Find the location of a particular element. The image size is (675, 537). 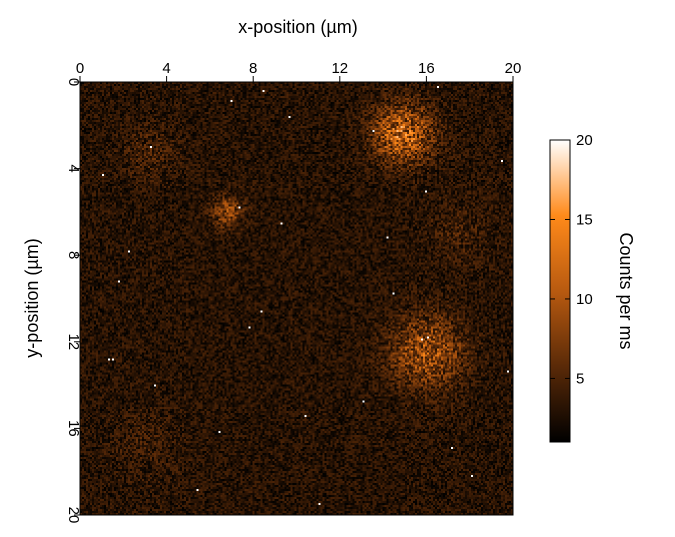

y-tick-label: 8 is located at coordinates (73, 255).